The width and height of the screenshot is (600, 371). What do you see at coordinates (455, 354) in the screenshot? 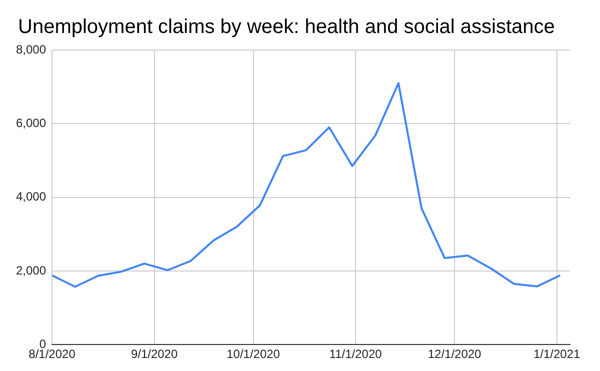
I see `x-tick-label: 12/1/2020` at bounding box center [455, 354].